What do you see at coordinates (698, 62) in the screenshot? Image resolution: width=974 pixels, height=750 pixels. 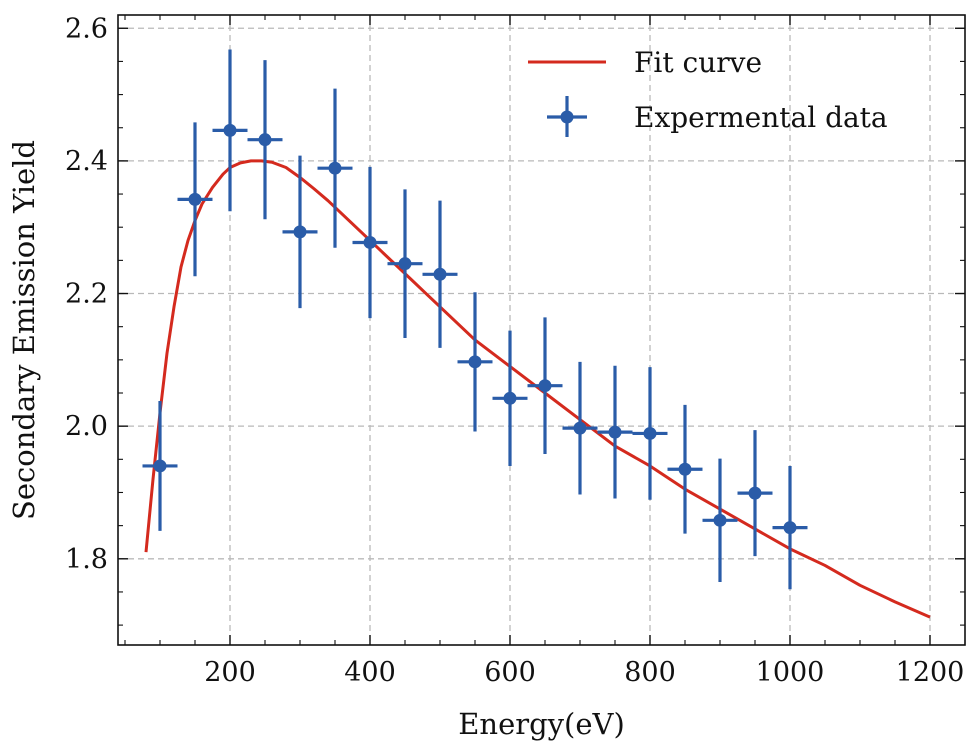 I see `legend-fit-label: Fit curve` at bounding box center [698, 62].